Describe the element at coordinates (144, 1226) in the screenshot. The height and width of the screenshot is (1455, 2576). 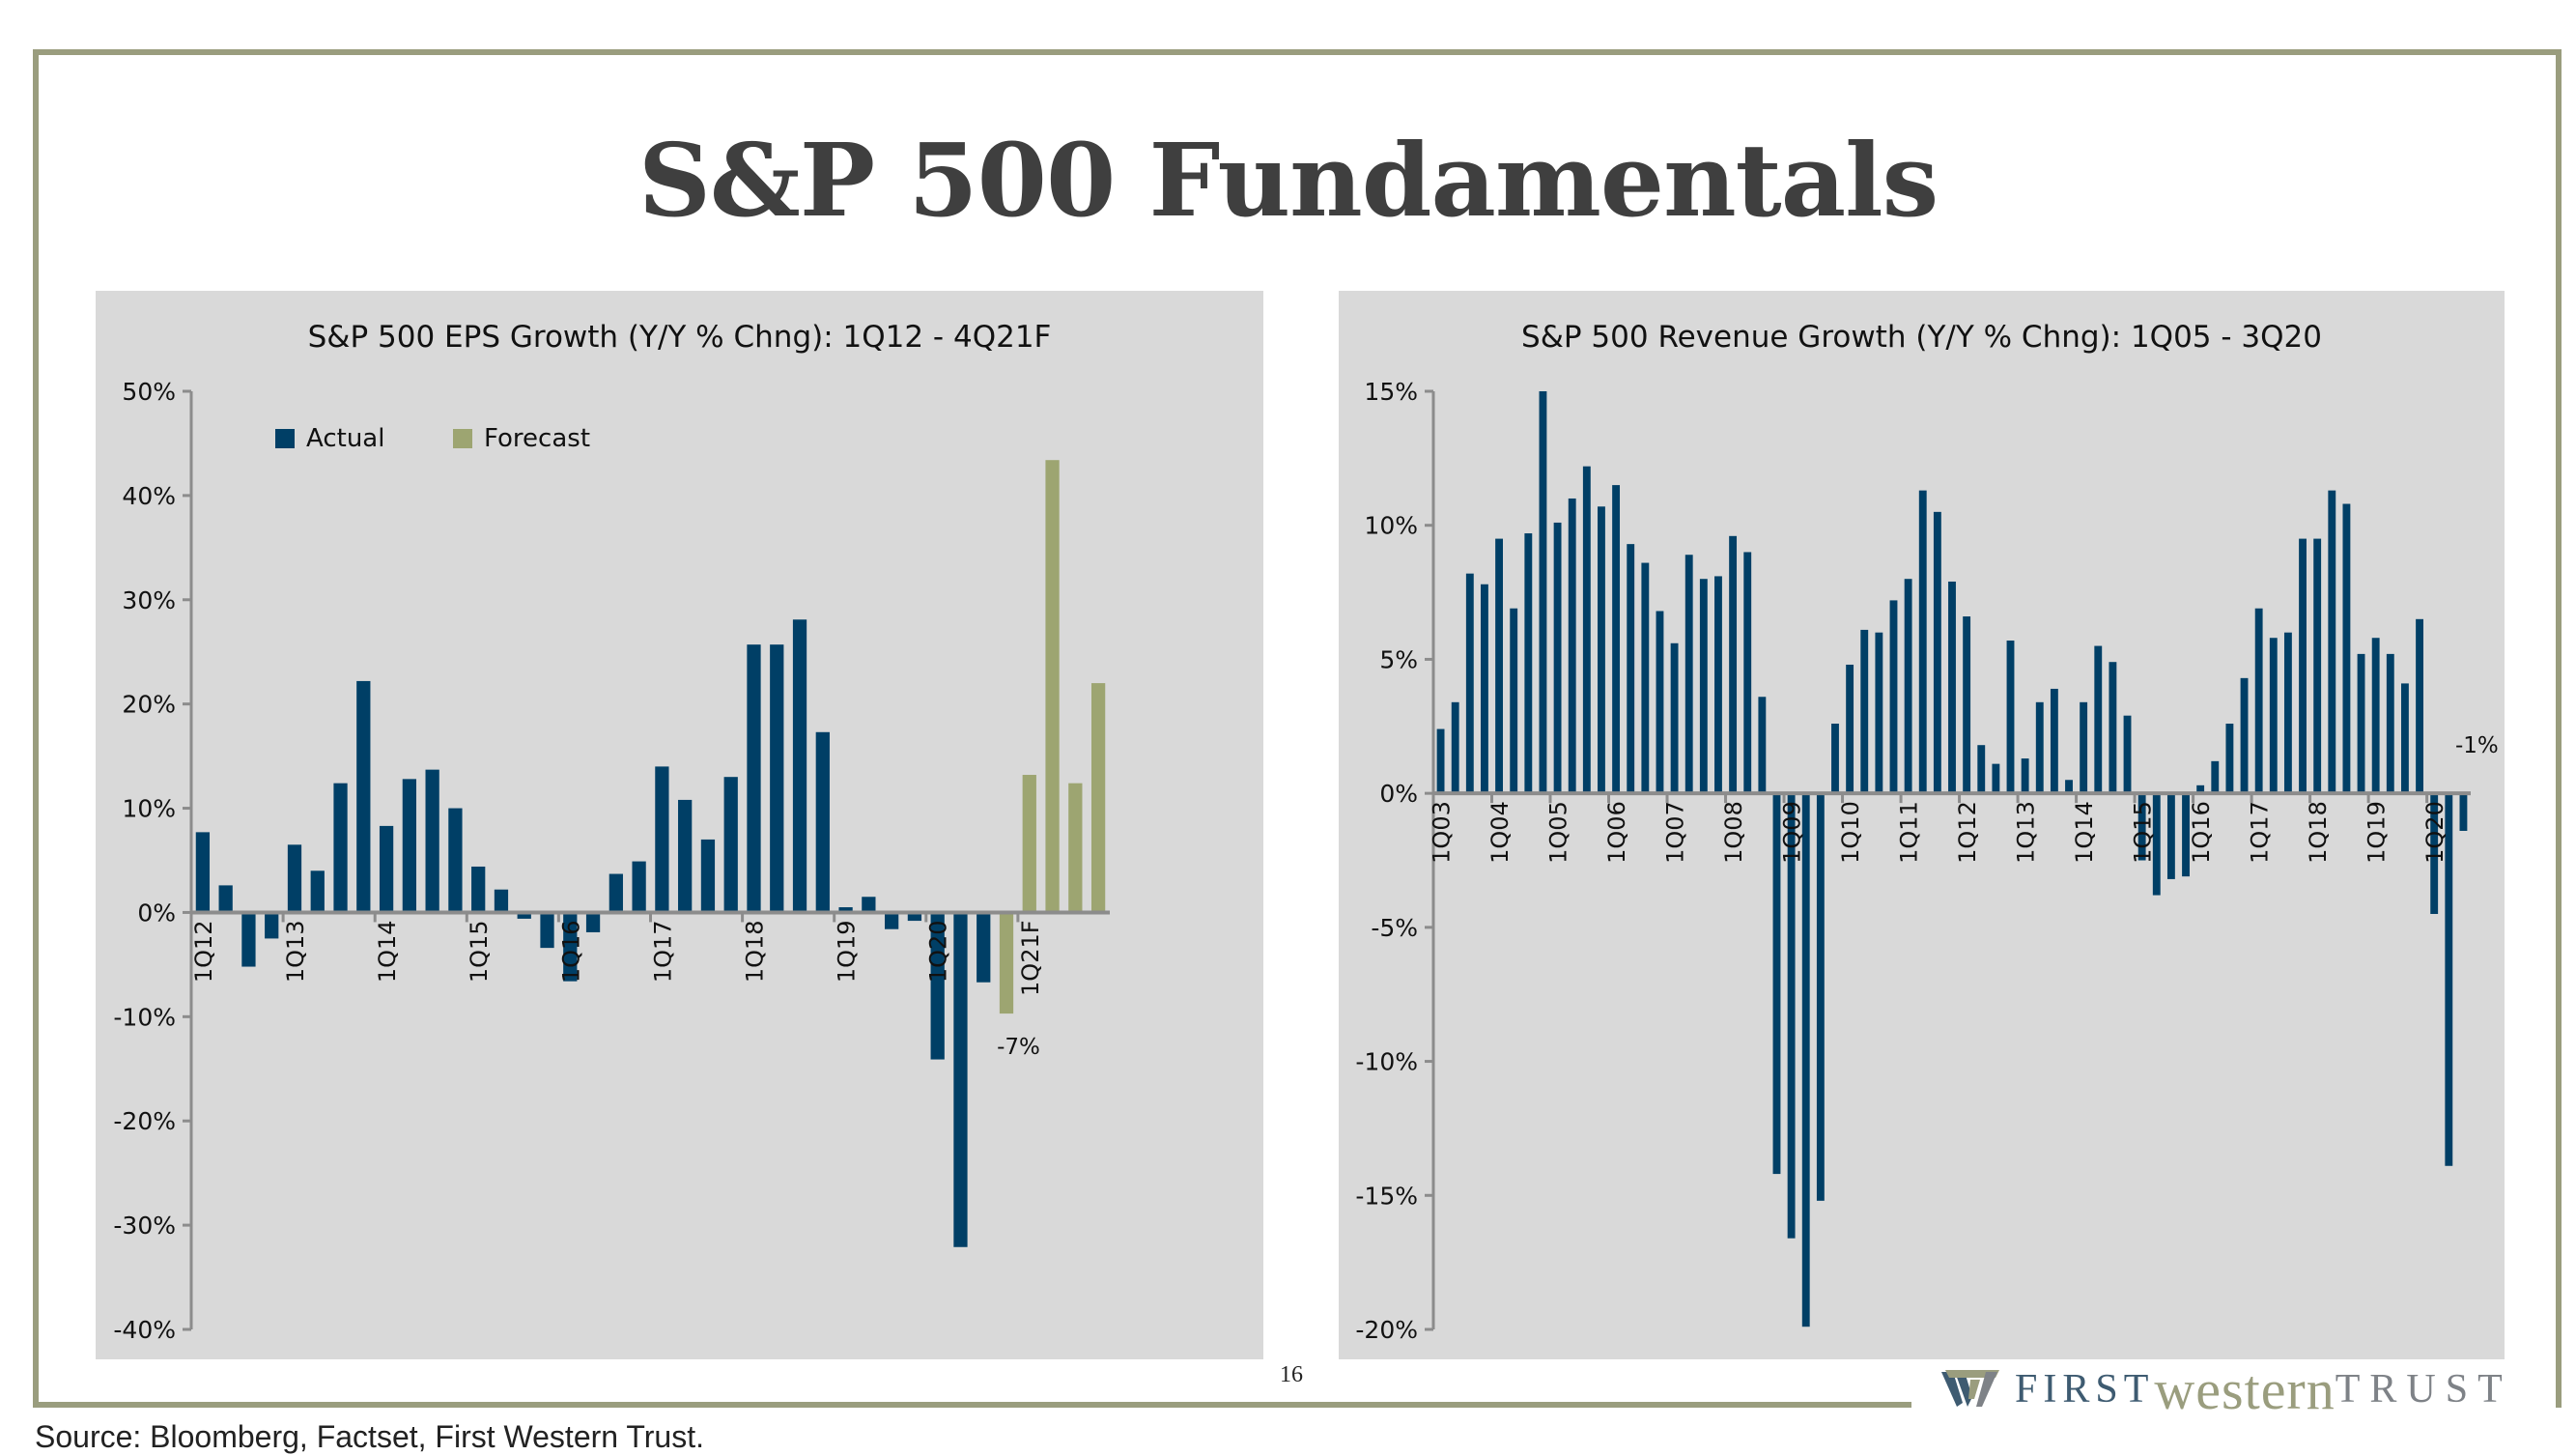
I see `eps-y-tick-label: -30%` at that location.